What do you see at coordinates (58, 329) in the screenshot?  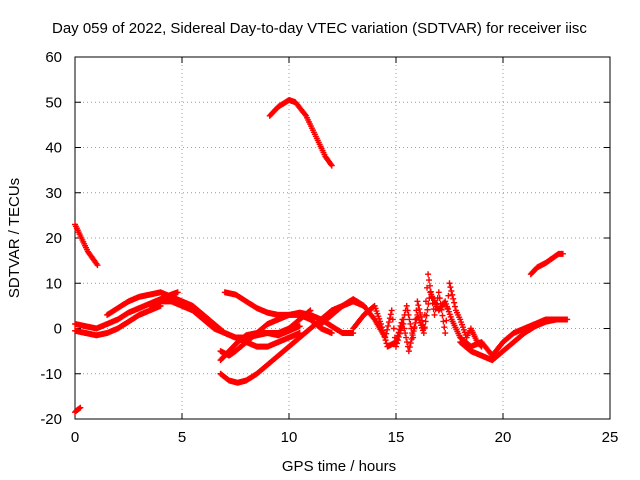 I see `y-tick-label: 0` at bounding box center [58, 329].